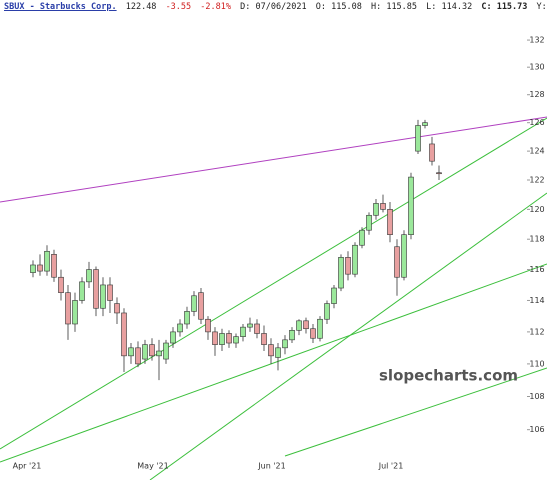  I want to click on change-pct: -2.81%, so click(215, 7).